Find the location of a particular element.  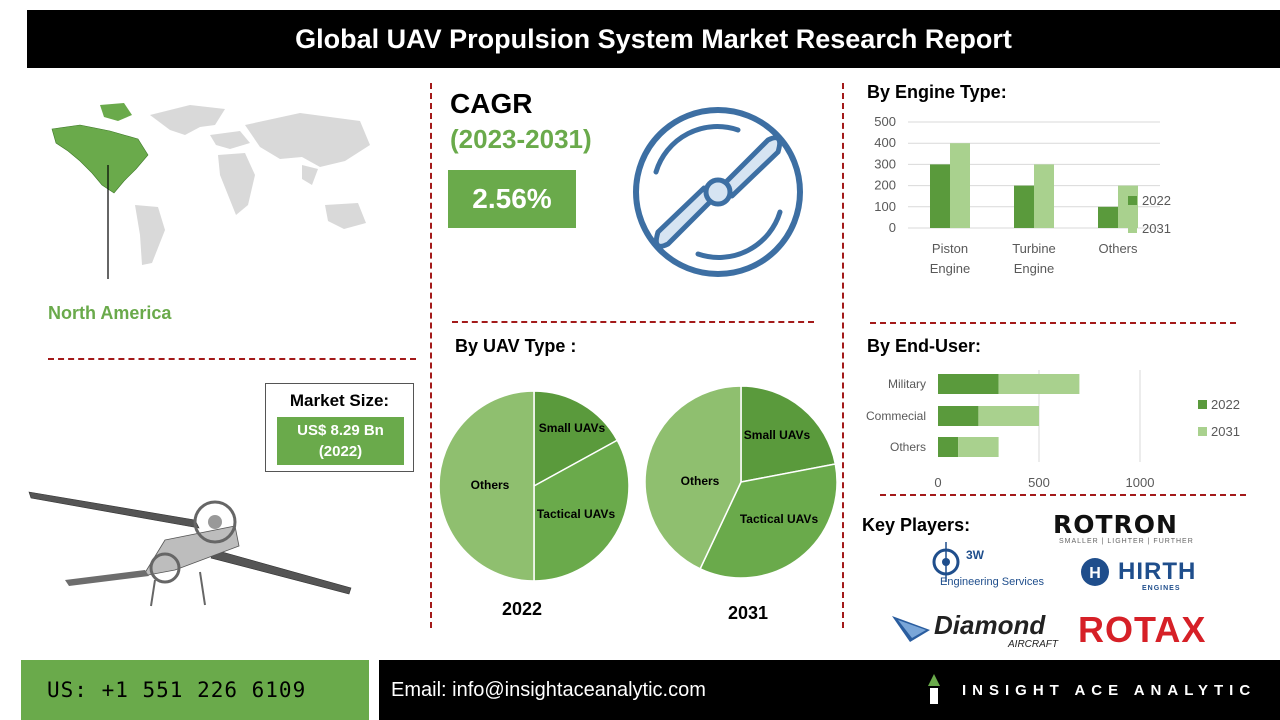

propeller-icon is located at coordinates (718, 192).